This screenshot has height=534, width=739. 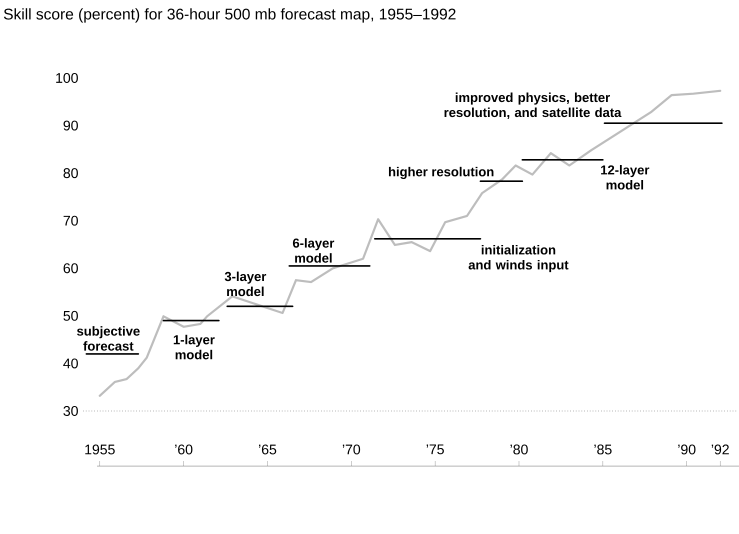 What do you see at coordinates (67, 78) in the screenshot?
I see `y-tick-label: 100` at bounding box center [67, 78].